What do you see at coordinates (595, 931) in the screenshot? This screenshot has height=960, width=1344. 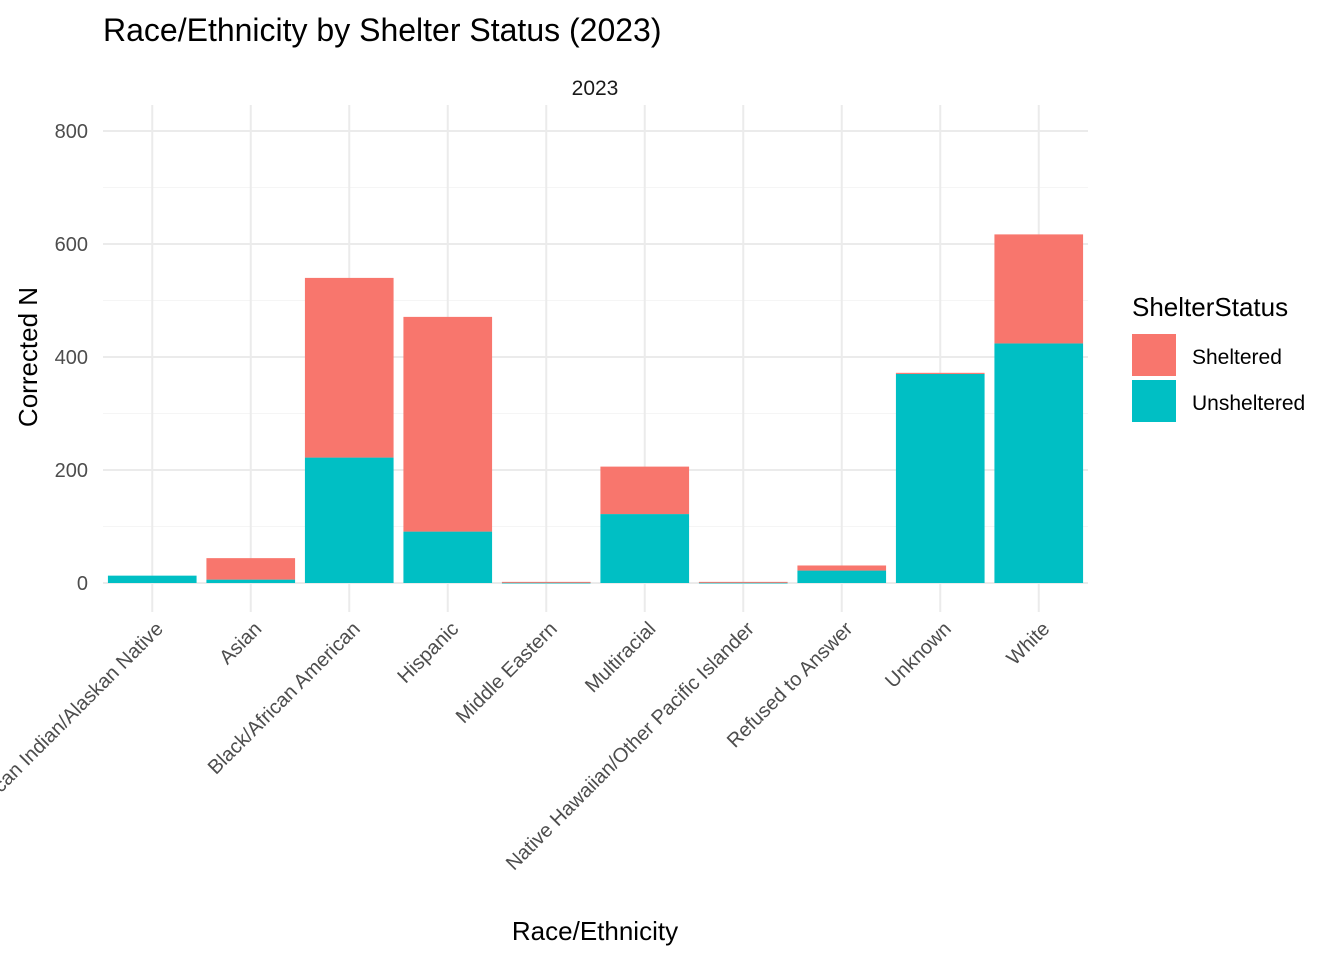 I see `x-axis-title: Race/Ethnicity` at bounding box center [595, 931].